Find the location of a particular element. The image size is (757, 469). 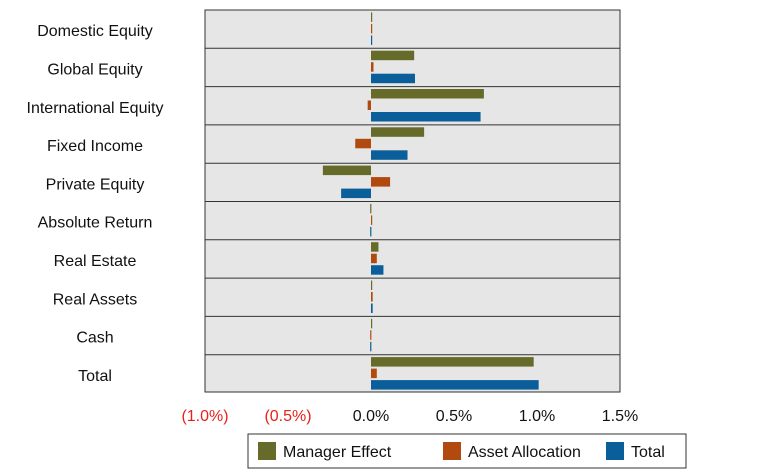

category-label: Private Equity is located at coordinates (95, 184).